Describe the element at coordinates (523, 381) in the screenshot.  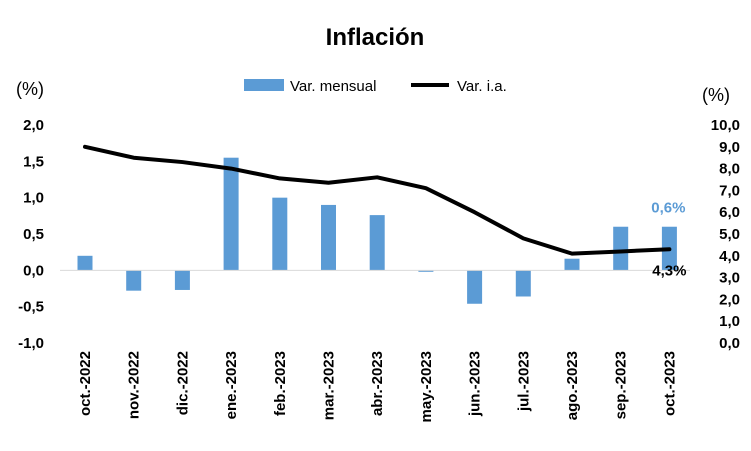
I see `x-tick-label: jul.-2023` at that location.